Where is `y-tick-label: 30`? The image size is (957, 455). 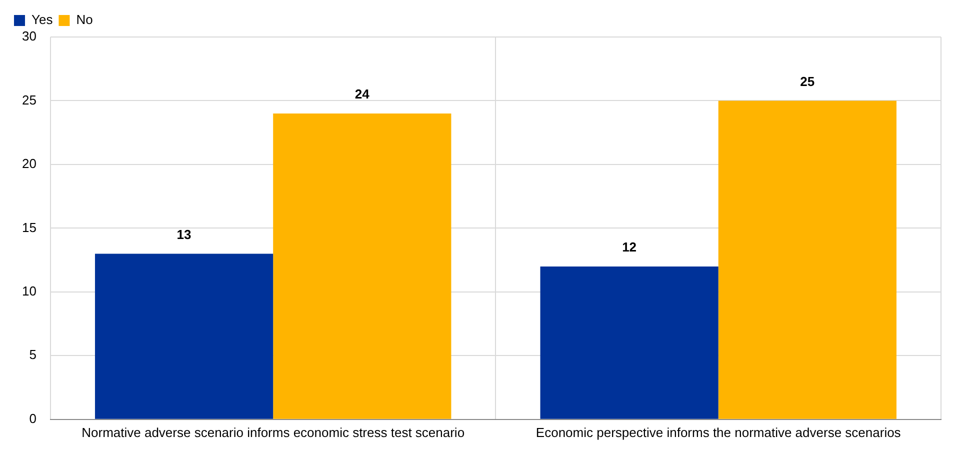
y-tick-label: 30 is located at coordinates (29, 36).